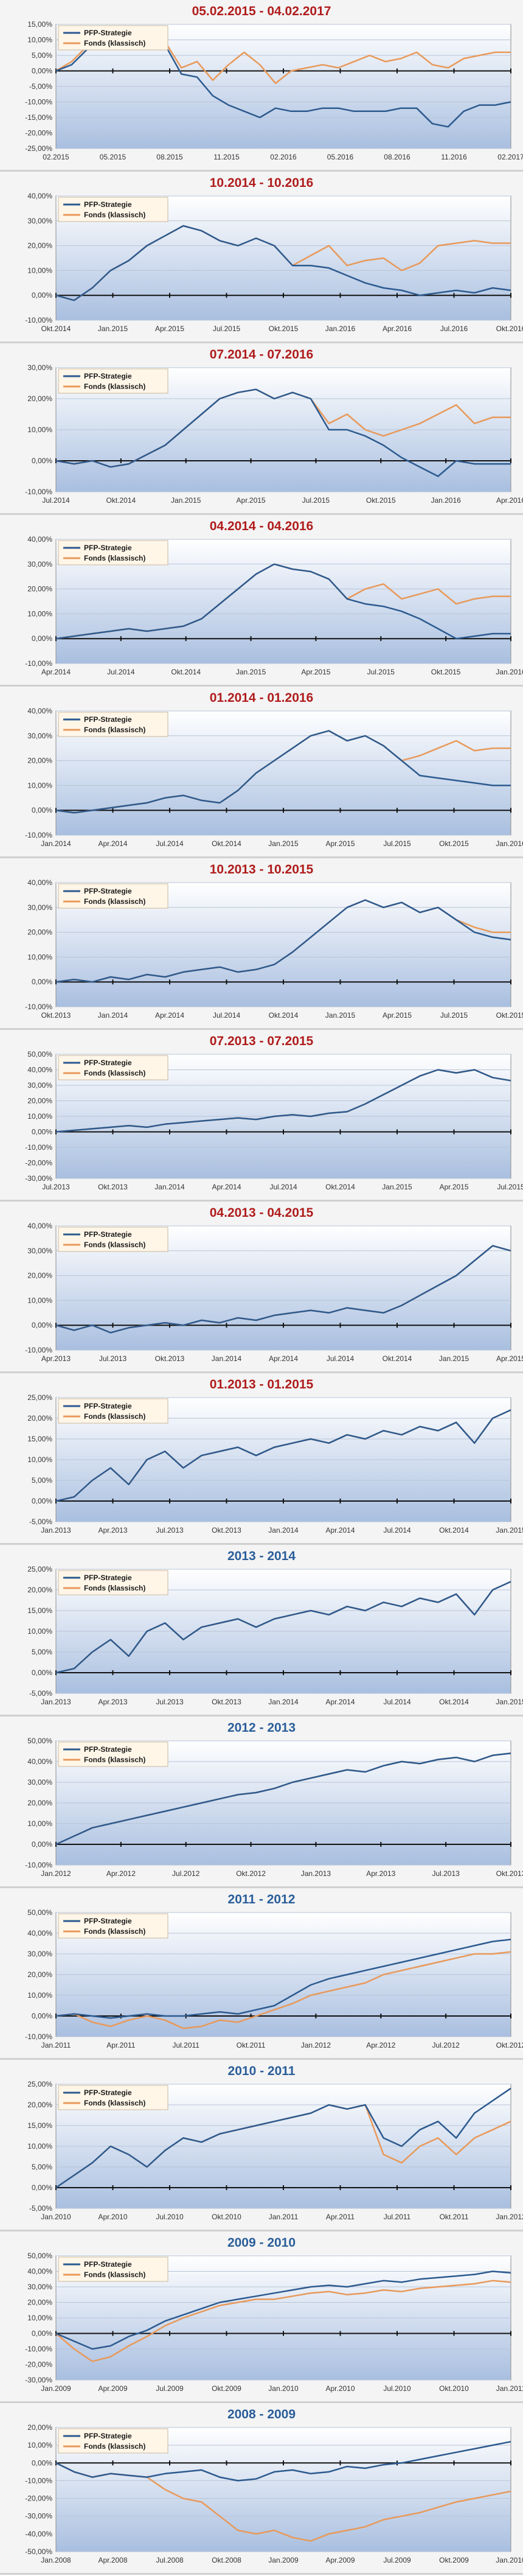  I want to click on x-tick-label: Apr.2011, so click(341, 2217).